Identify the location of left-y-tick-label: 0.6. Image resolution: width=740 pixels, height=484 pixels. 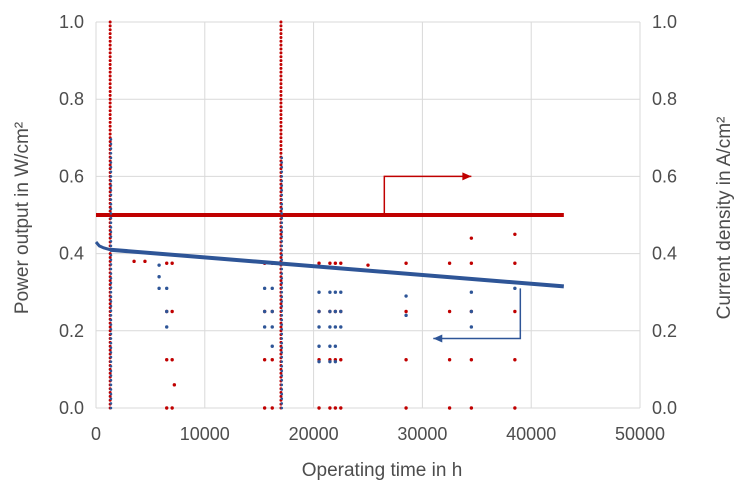
(71, 176).